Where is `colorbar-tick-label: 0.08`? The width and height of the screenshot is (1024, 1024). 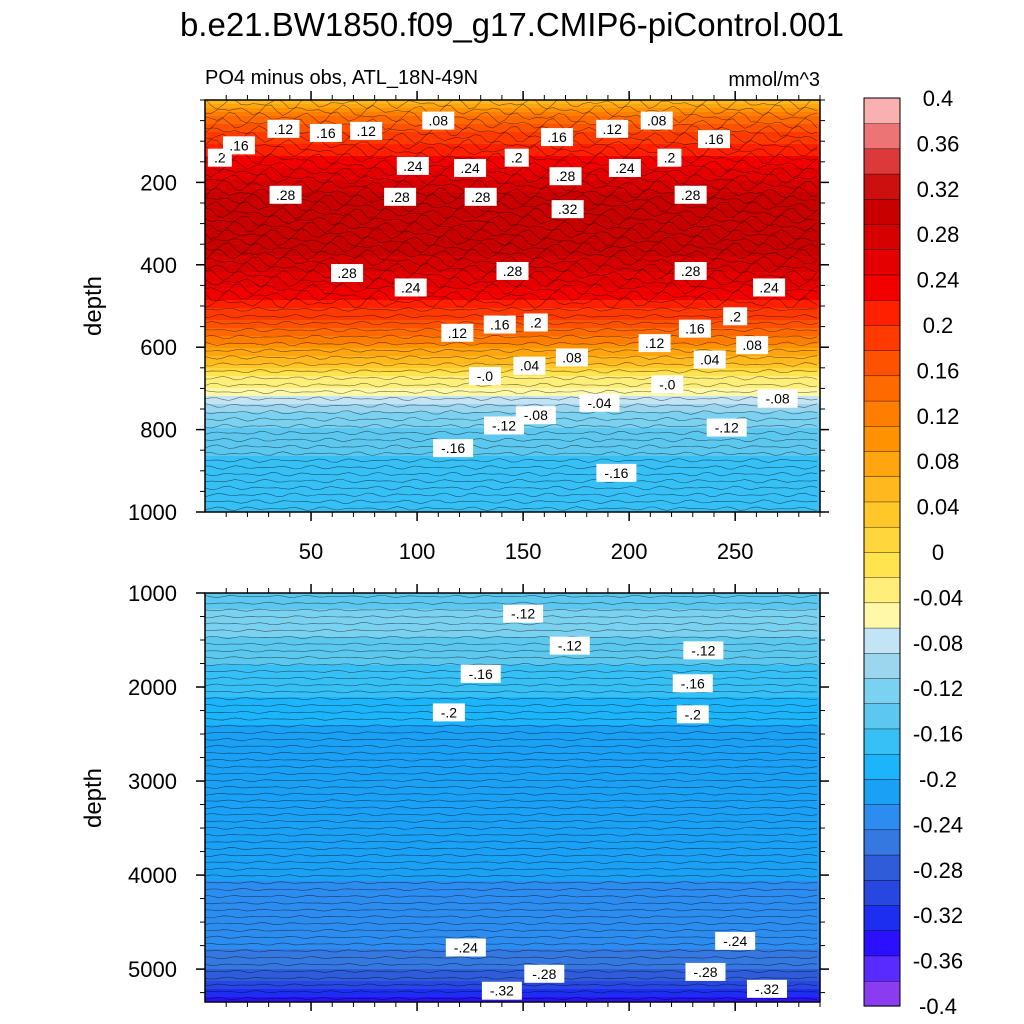 colorbar-tick-label: 0.08 is located at coordinates (938, 461).